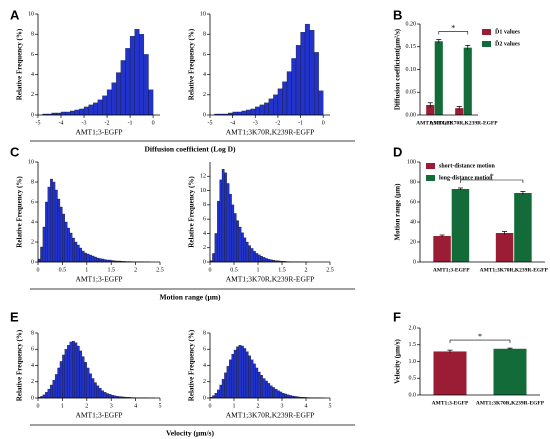  Describe the element at coordinates (411, 24) in the screenshot. I see `y-tick-label: 0.20` at that location.